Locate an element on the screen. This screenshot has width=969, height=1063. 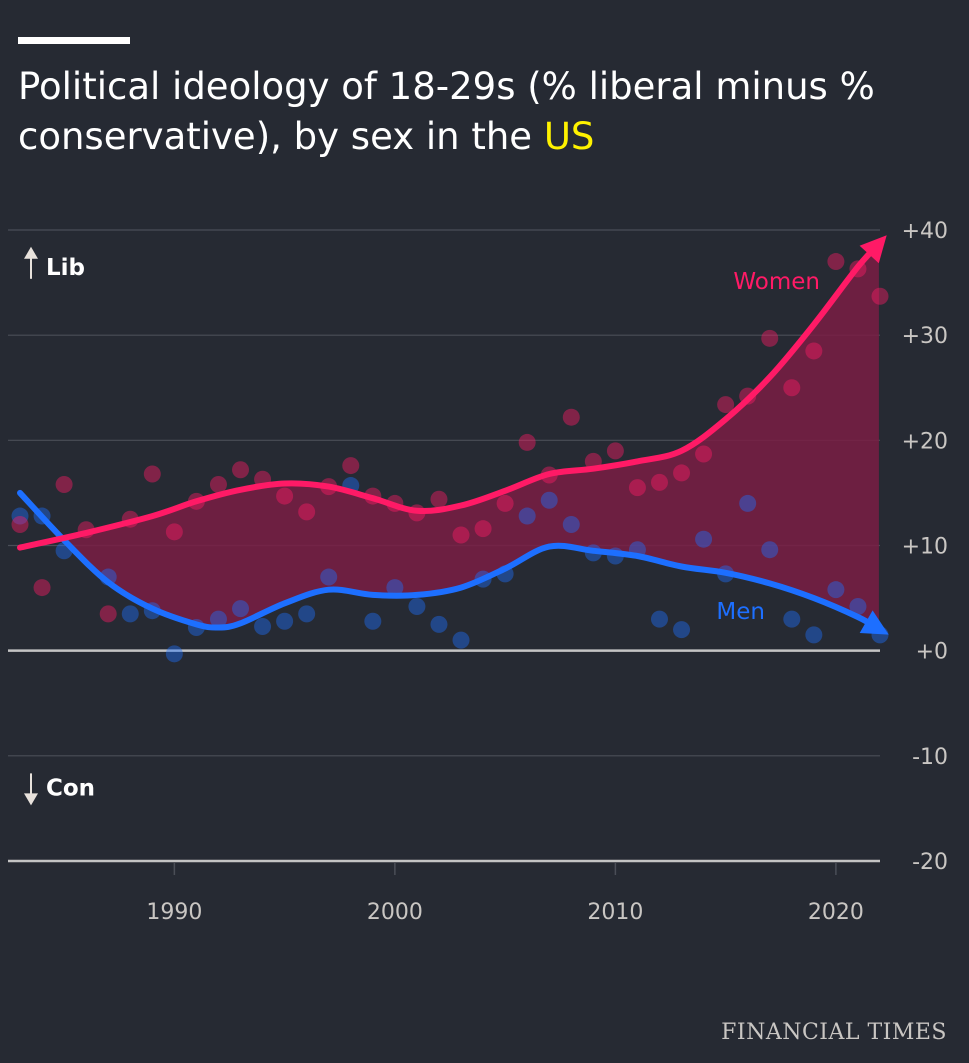
y-tick-label: +30 is located at coordinates (925, 336).